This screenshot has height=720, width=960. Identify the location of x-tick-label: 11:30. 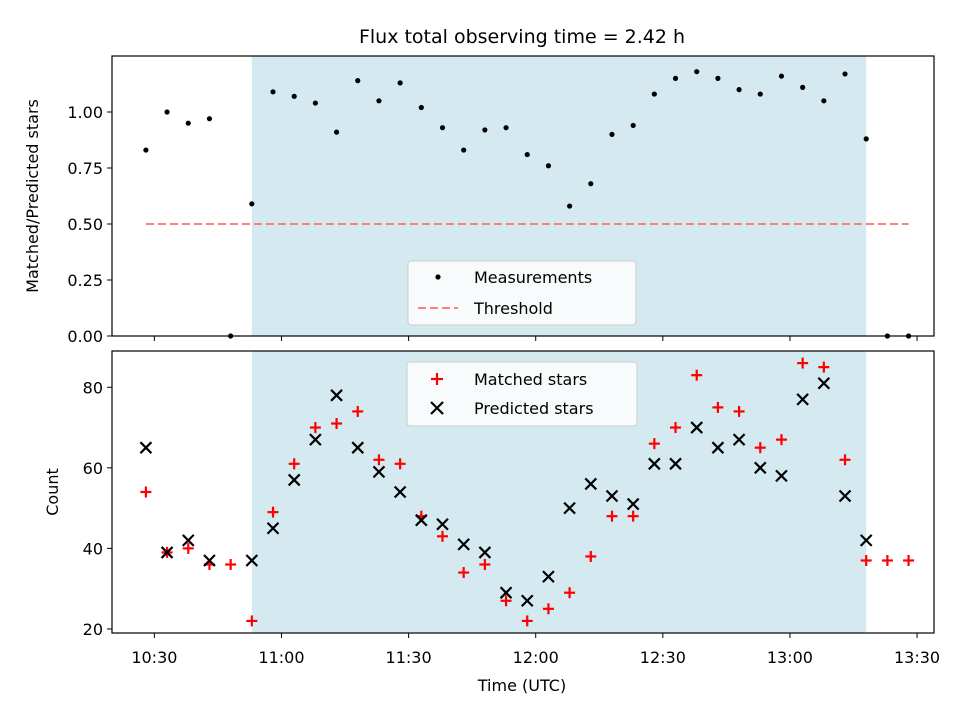
(409, 657).